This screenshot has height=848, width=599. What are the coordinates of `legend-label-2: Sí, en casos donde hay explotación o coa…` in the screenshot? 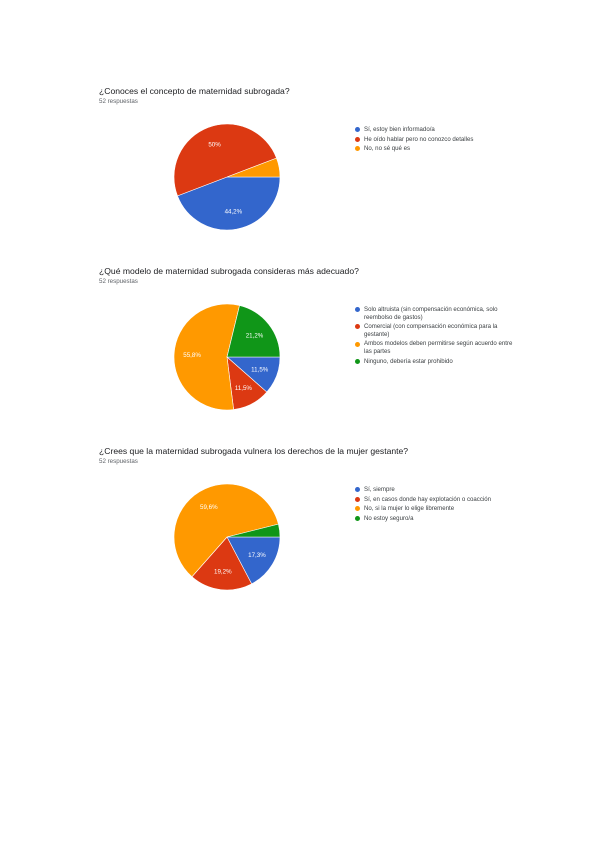 It's located at (428, 499).